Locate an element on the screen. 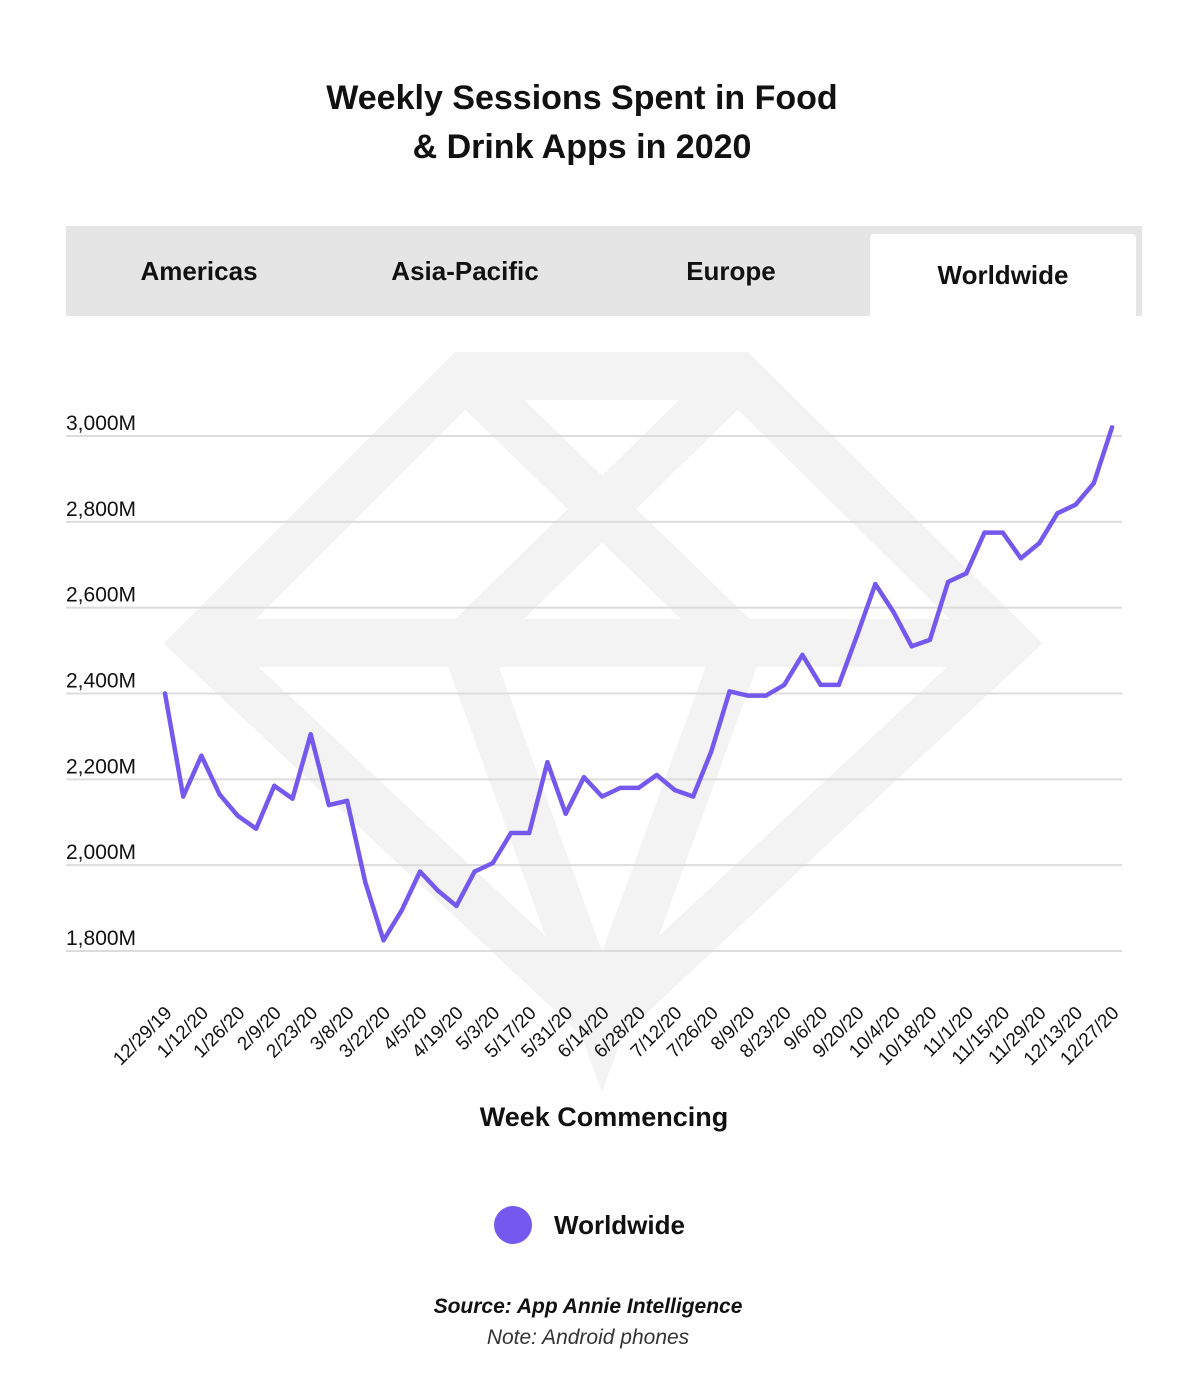 Image resolution: width=1204 pixels, height=1388 pixels. y-tick-label: 2,800M is located at coordinates (101, 509).